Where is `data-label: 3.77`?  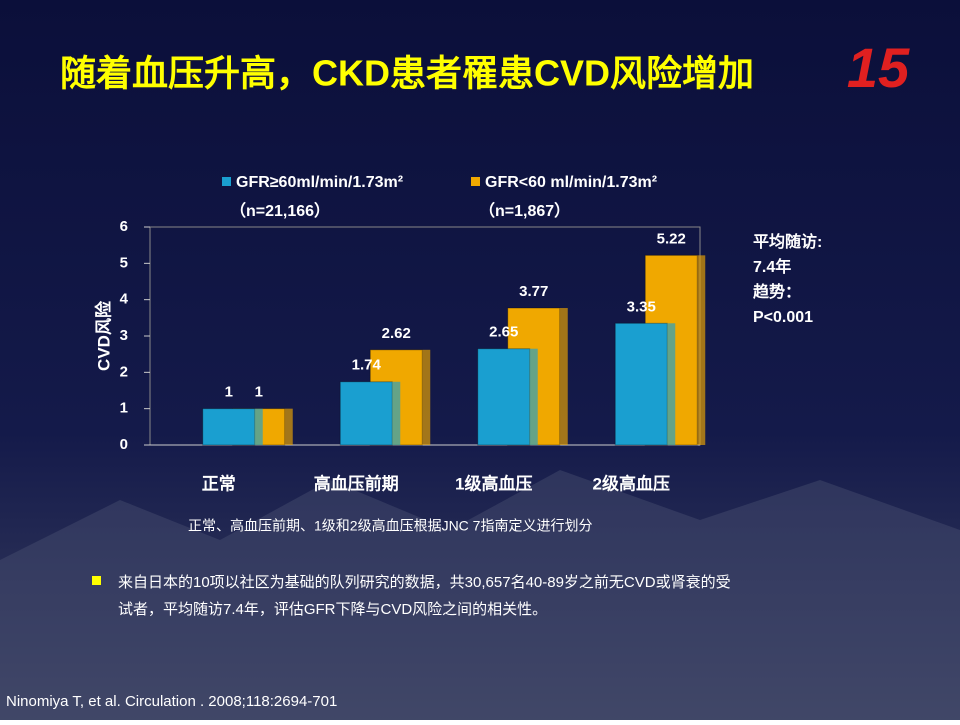 data-label: 3.77 is located at coordinates (533, 291).